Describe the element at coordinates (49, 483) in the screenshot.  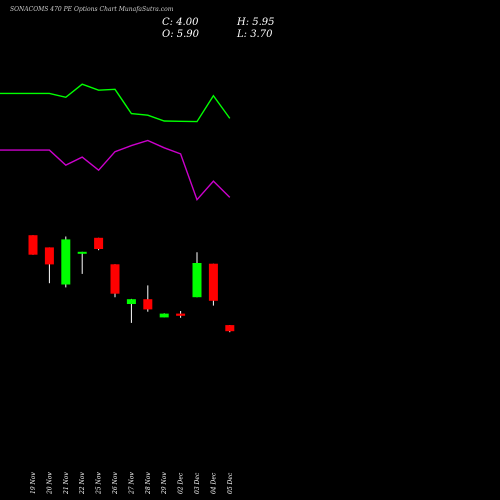
I see `x-tick-label: 20 Nov` at that location.